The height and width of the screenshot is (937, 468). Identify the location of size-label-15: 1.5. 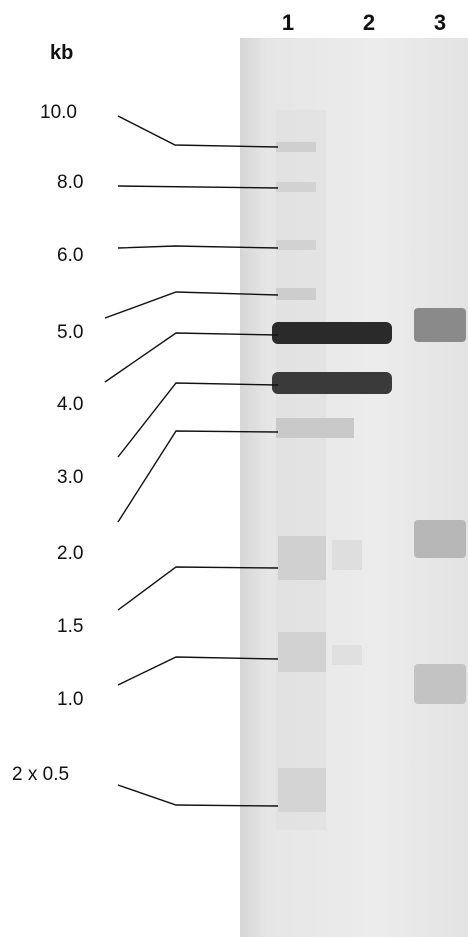
(70, 626).